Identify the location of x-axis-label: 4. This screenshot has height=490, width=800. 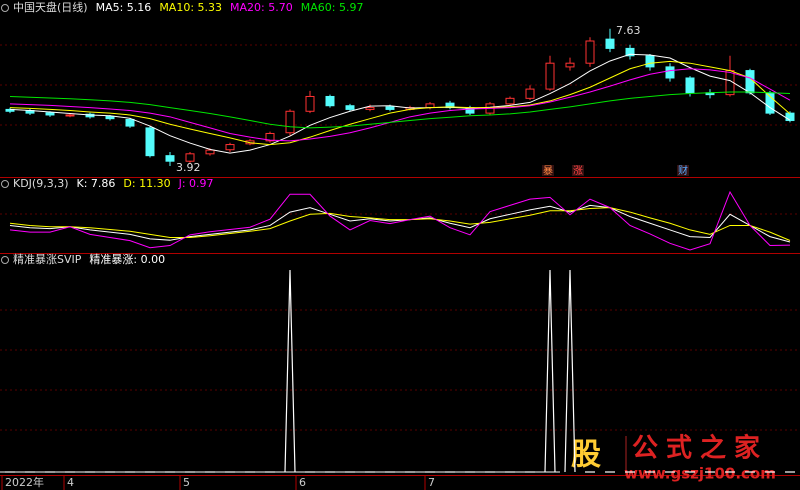
(70, 482).